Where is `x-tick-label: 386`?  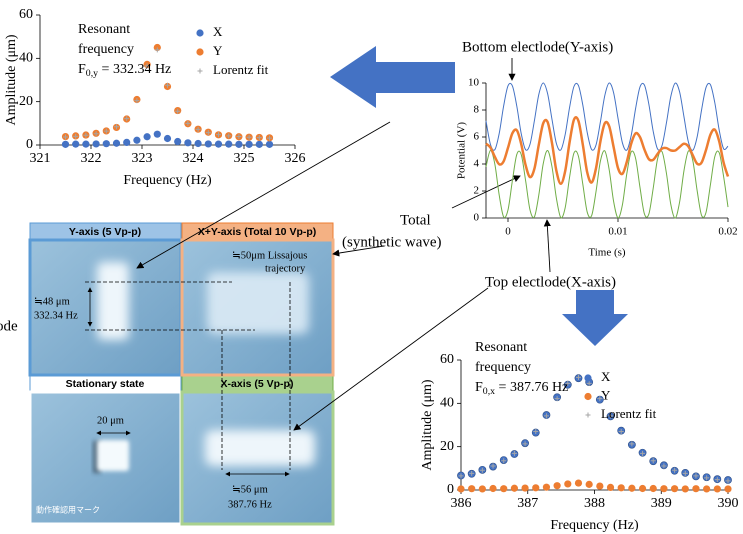
x-tick-label: 386 is located at coordinates (461, 503).